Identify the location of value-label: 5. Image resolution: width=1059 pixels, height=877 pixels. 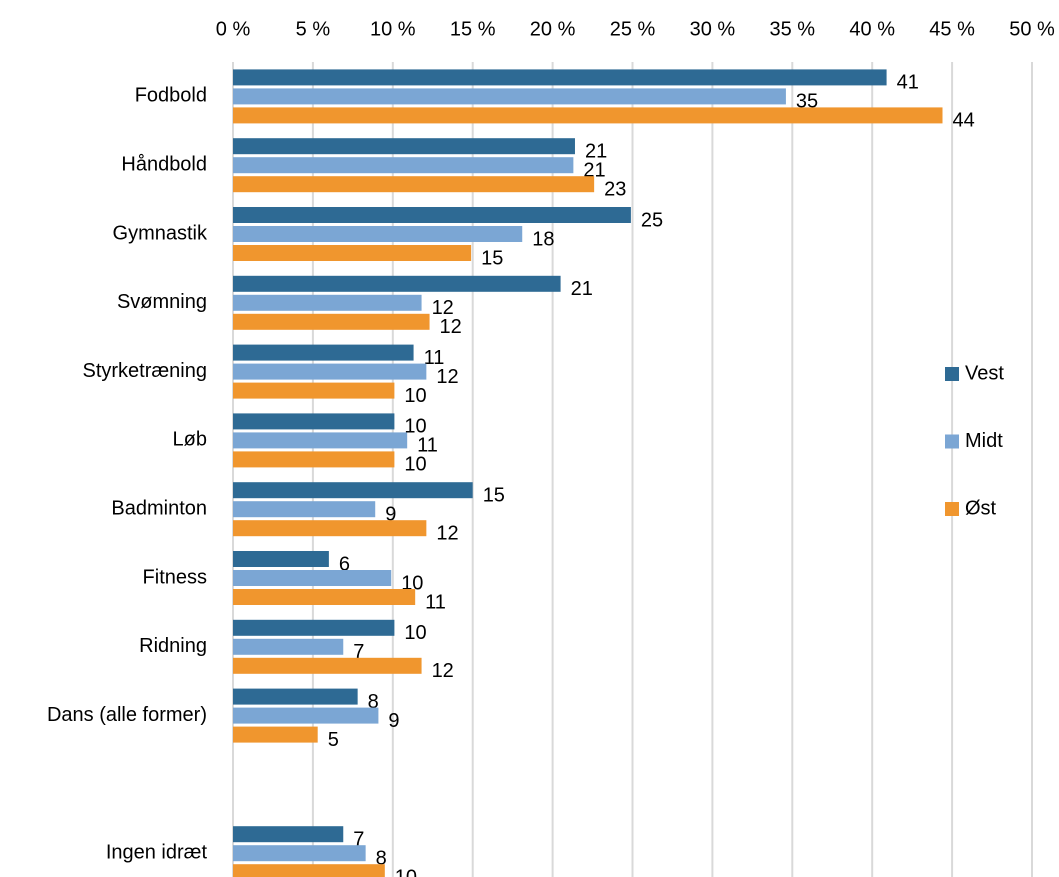
(333, 740).